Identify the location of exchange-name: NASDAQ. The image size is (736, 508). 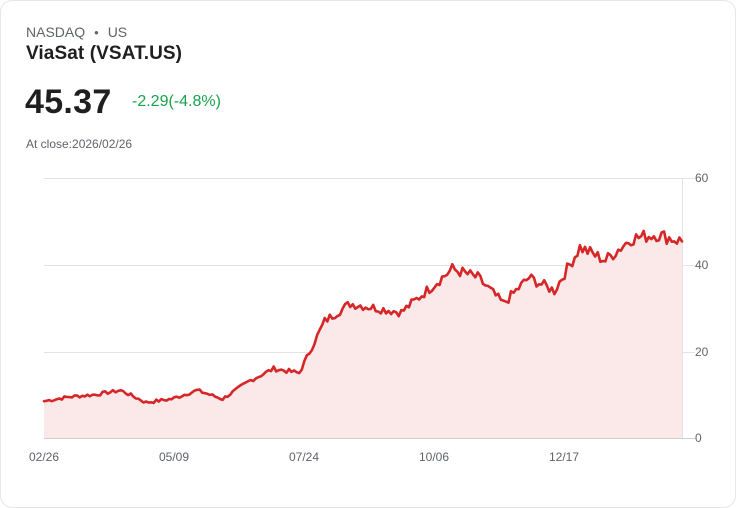
(56, 32).